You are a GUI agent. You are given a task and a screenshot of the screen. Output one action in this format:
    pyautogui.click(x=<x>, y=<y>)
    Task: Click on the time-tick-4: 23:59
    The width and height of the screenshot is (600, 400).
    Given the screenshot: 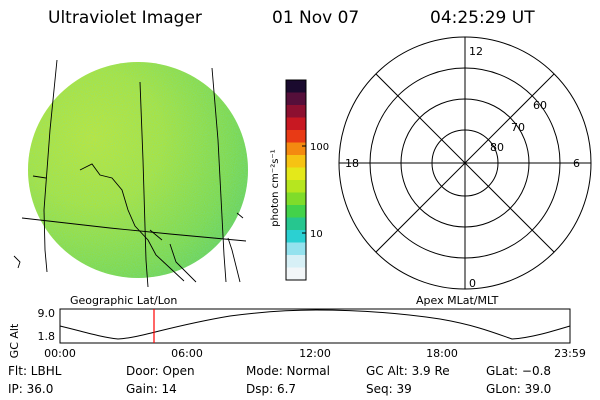 What is the action you would take?
    pyautogui.click(x=570, y=353)
    